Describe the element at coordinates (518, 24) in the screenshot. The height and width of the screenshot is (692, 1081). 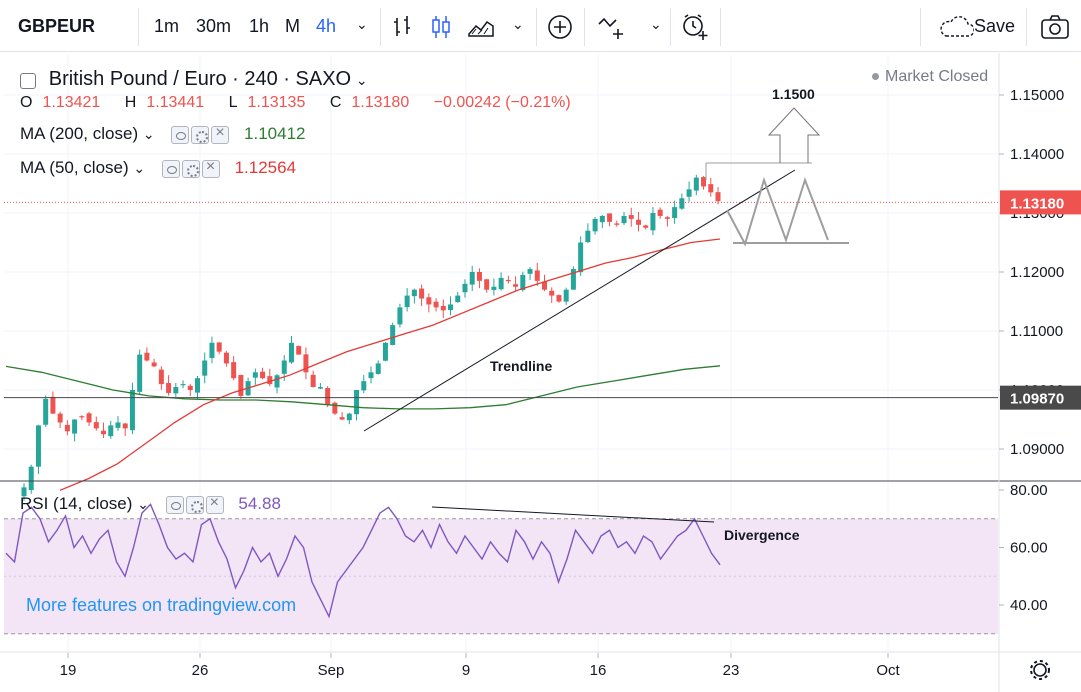
I see `chart-type-dropdown-chevron-icon: ⌄` at that location.